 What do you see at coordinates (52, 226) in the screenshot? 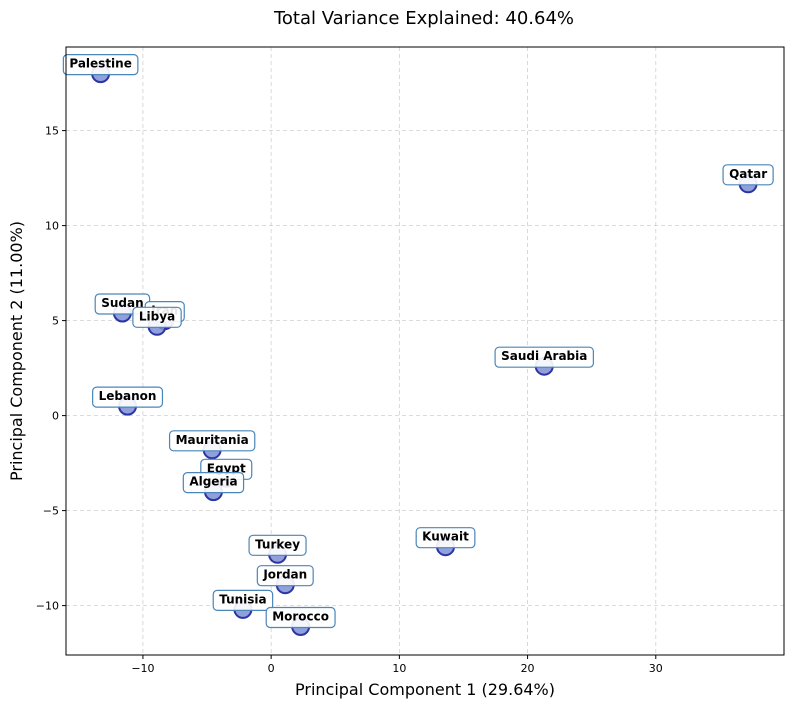
I see `y-tick-label: 10` at bounding box center [52, 226].